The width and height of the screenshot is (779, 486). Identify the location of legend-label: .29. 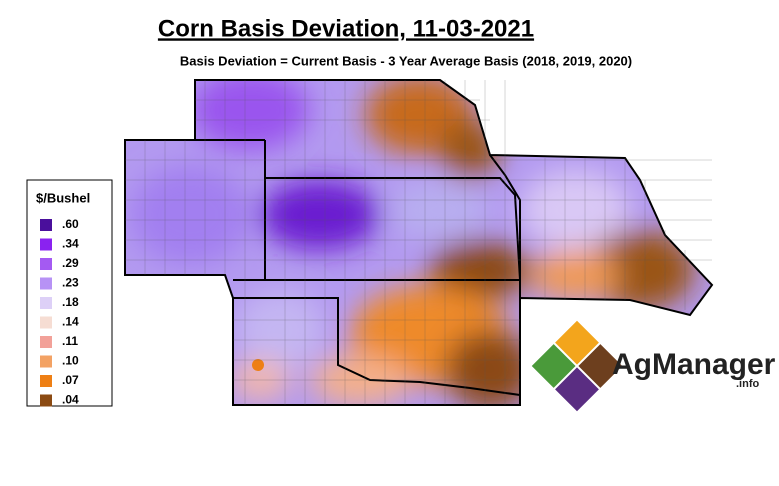
(70, 263).